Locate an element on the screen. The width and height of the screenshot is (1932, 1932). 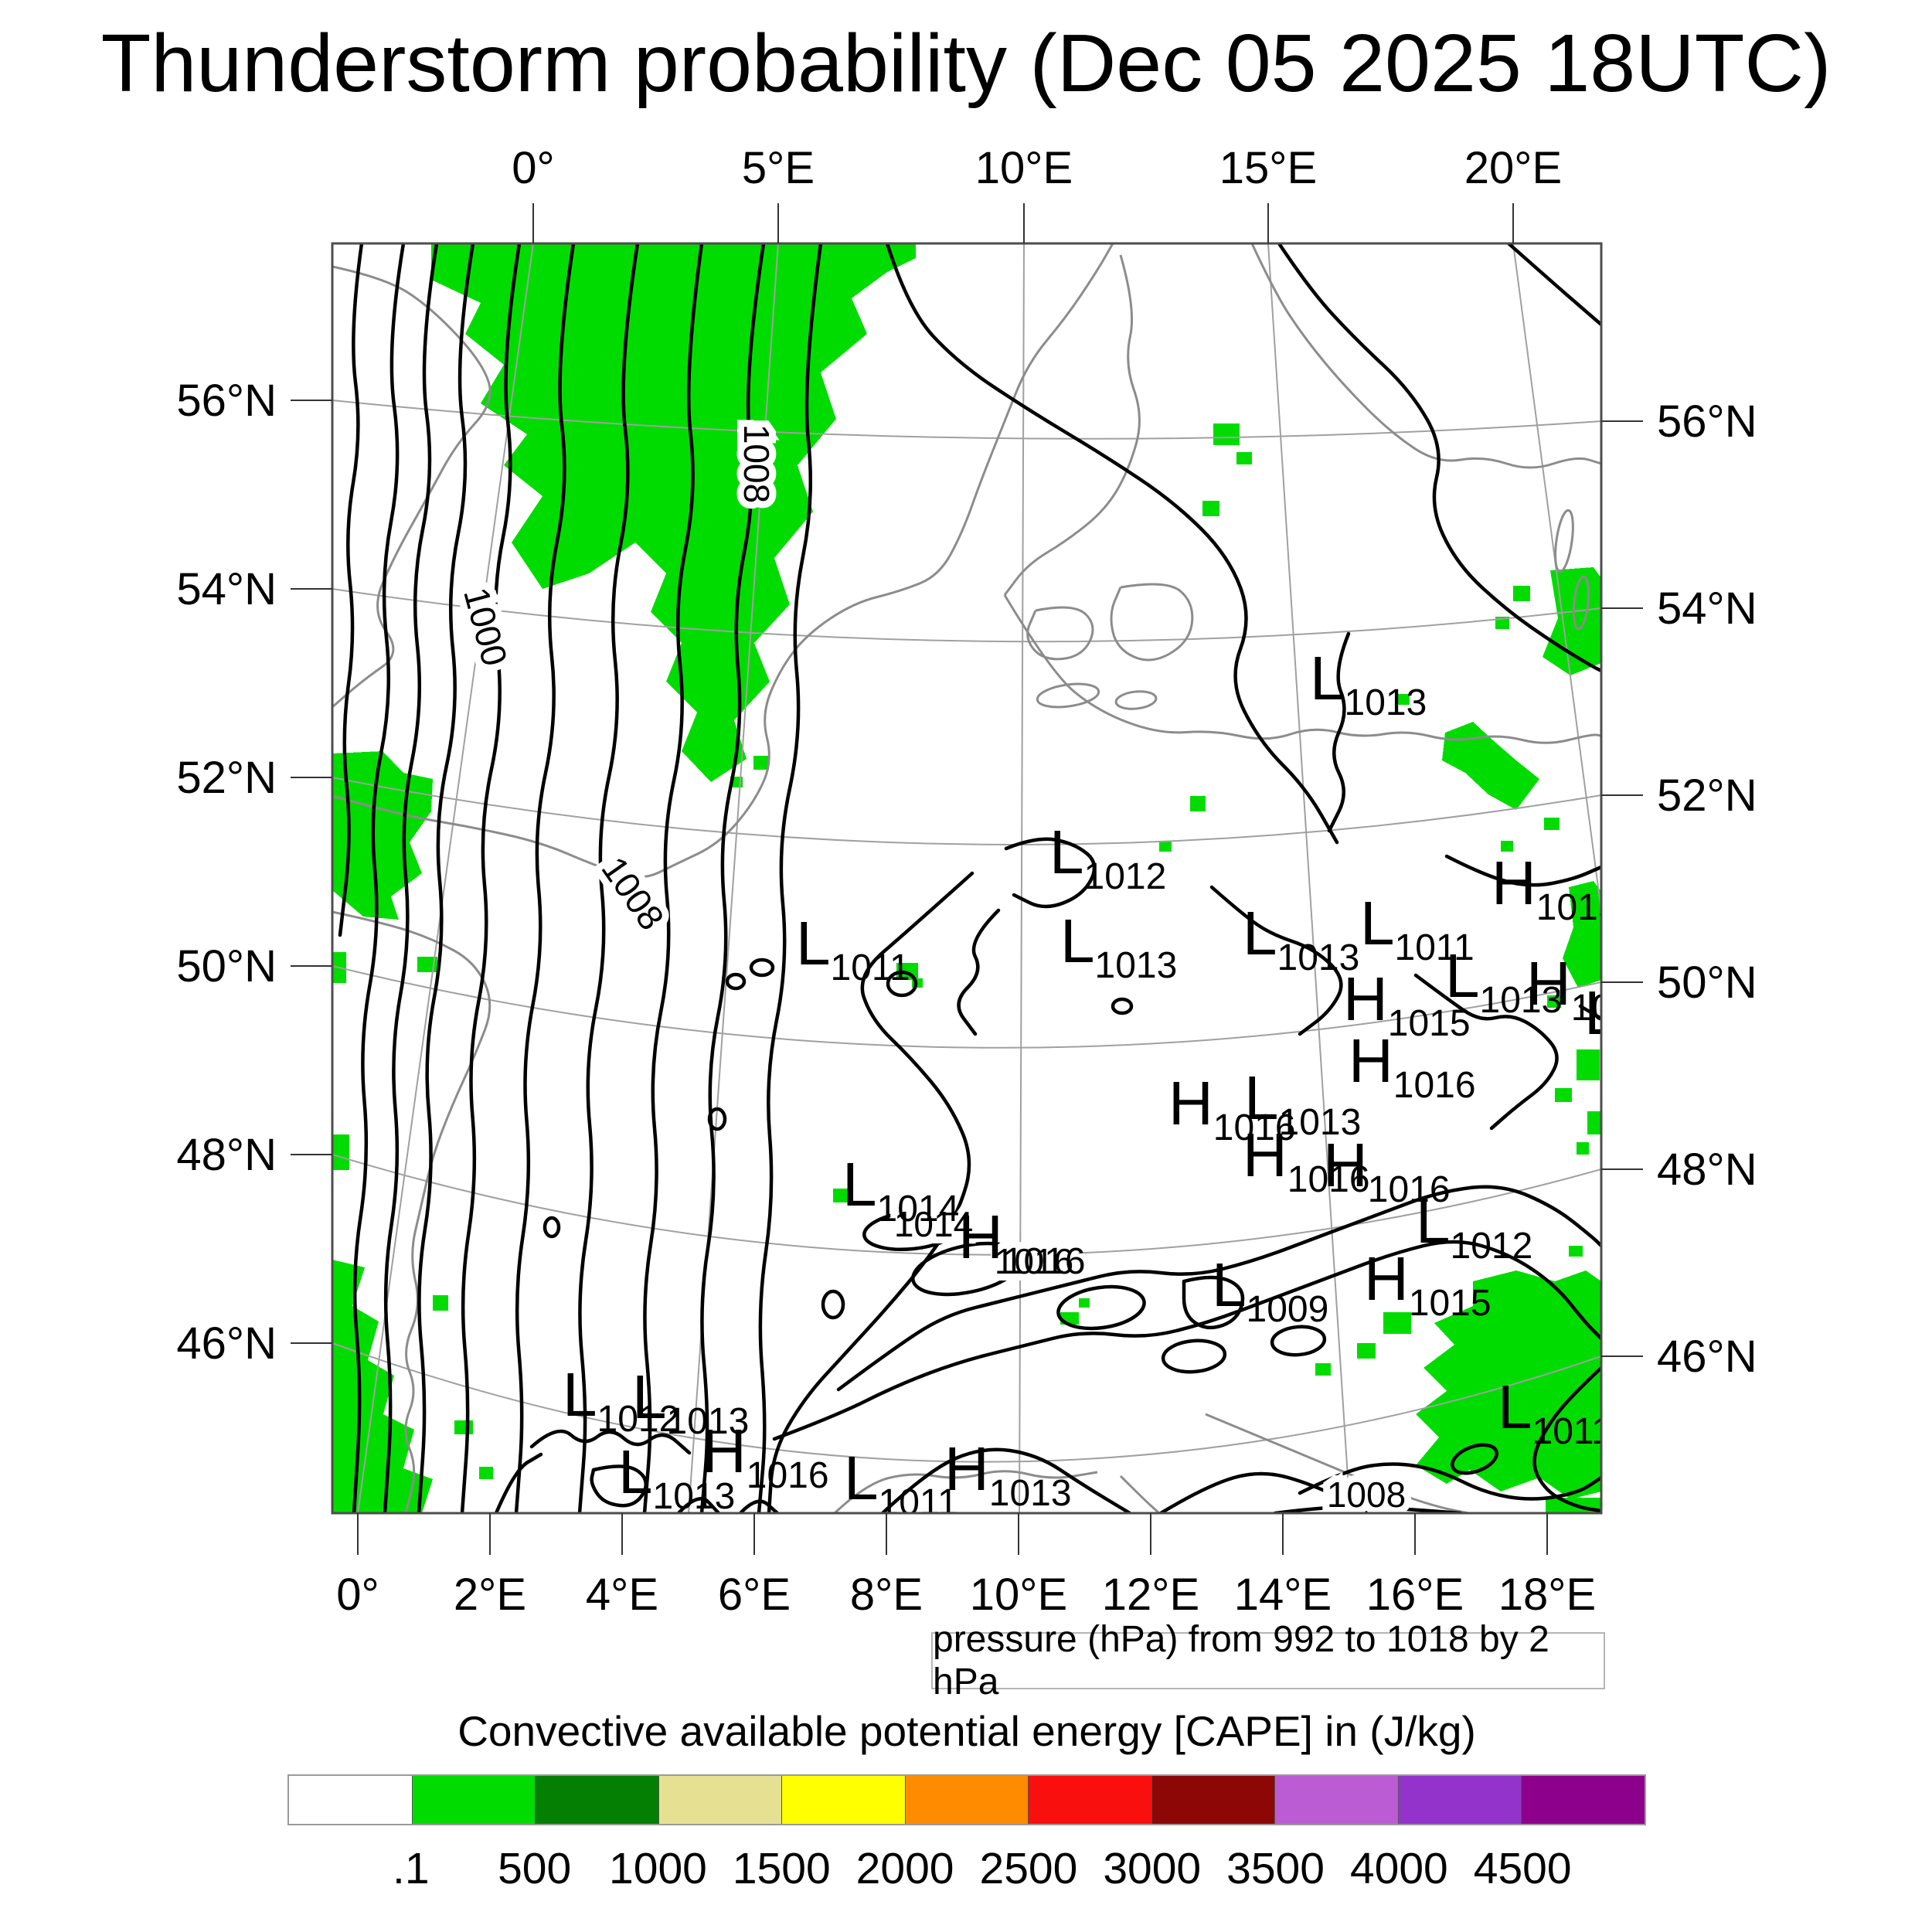
colorbar-tick-label: 2500 is located at coordinates (1028, 1869).